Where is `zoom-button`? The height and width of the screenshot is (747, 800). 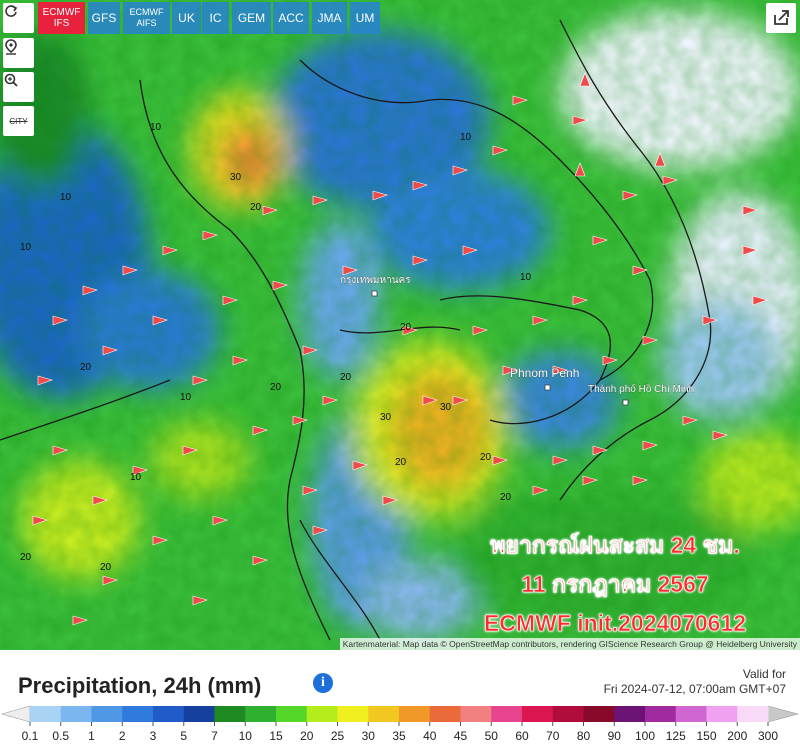
zoom-button is located at coordinates (18, 87).